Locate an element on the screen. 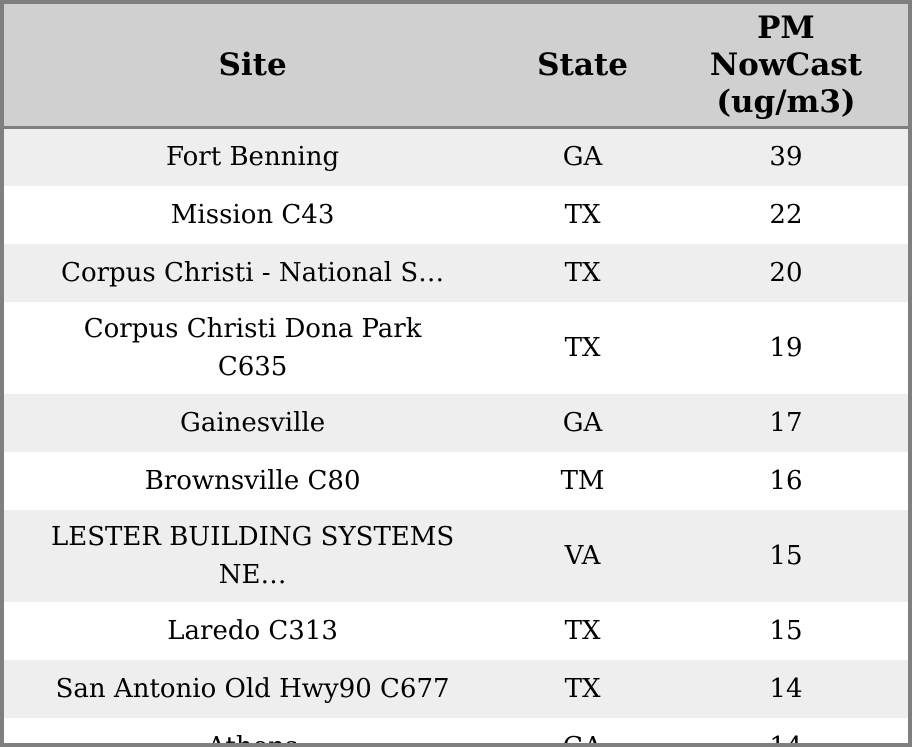 The image size is (912, 747). site-name: San Antonio Old Hwy90 C677 is located at coordinates (252, 688).